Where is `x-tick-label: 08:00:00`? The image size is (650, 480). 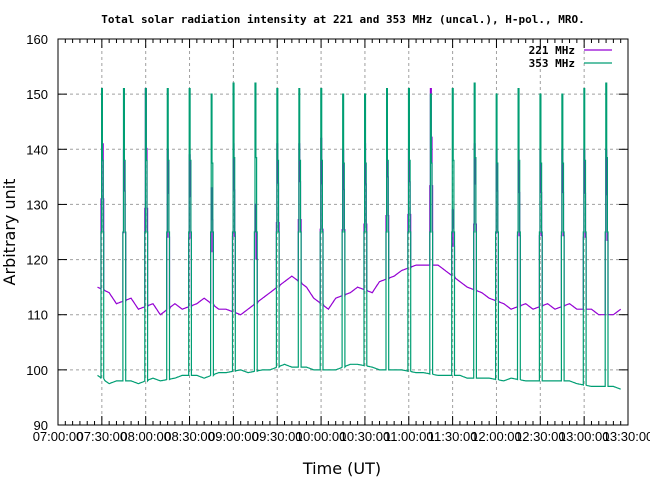
x-tick-label: 08:00:00 is located at coordinates (145, 436).